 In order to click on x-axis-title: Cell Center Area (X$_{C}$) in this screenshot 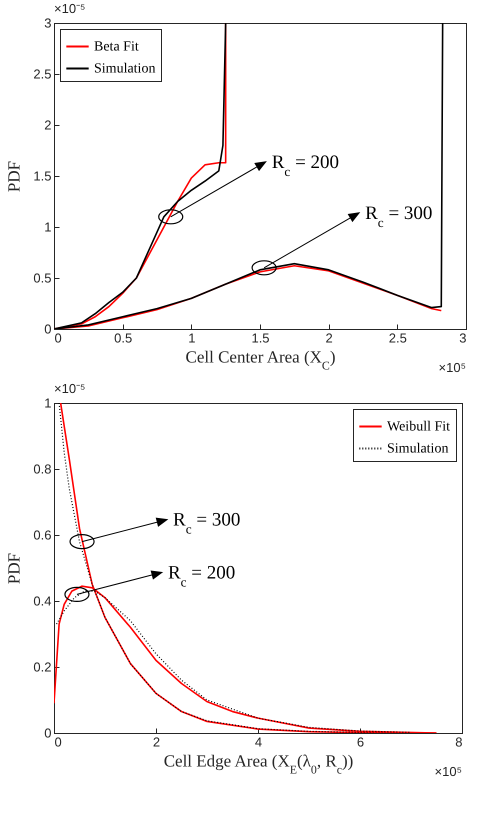, I will do `click(260, 360)`.